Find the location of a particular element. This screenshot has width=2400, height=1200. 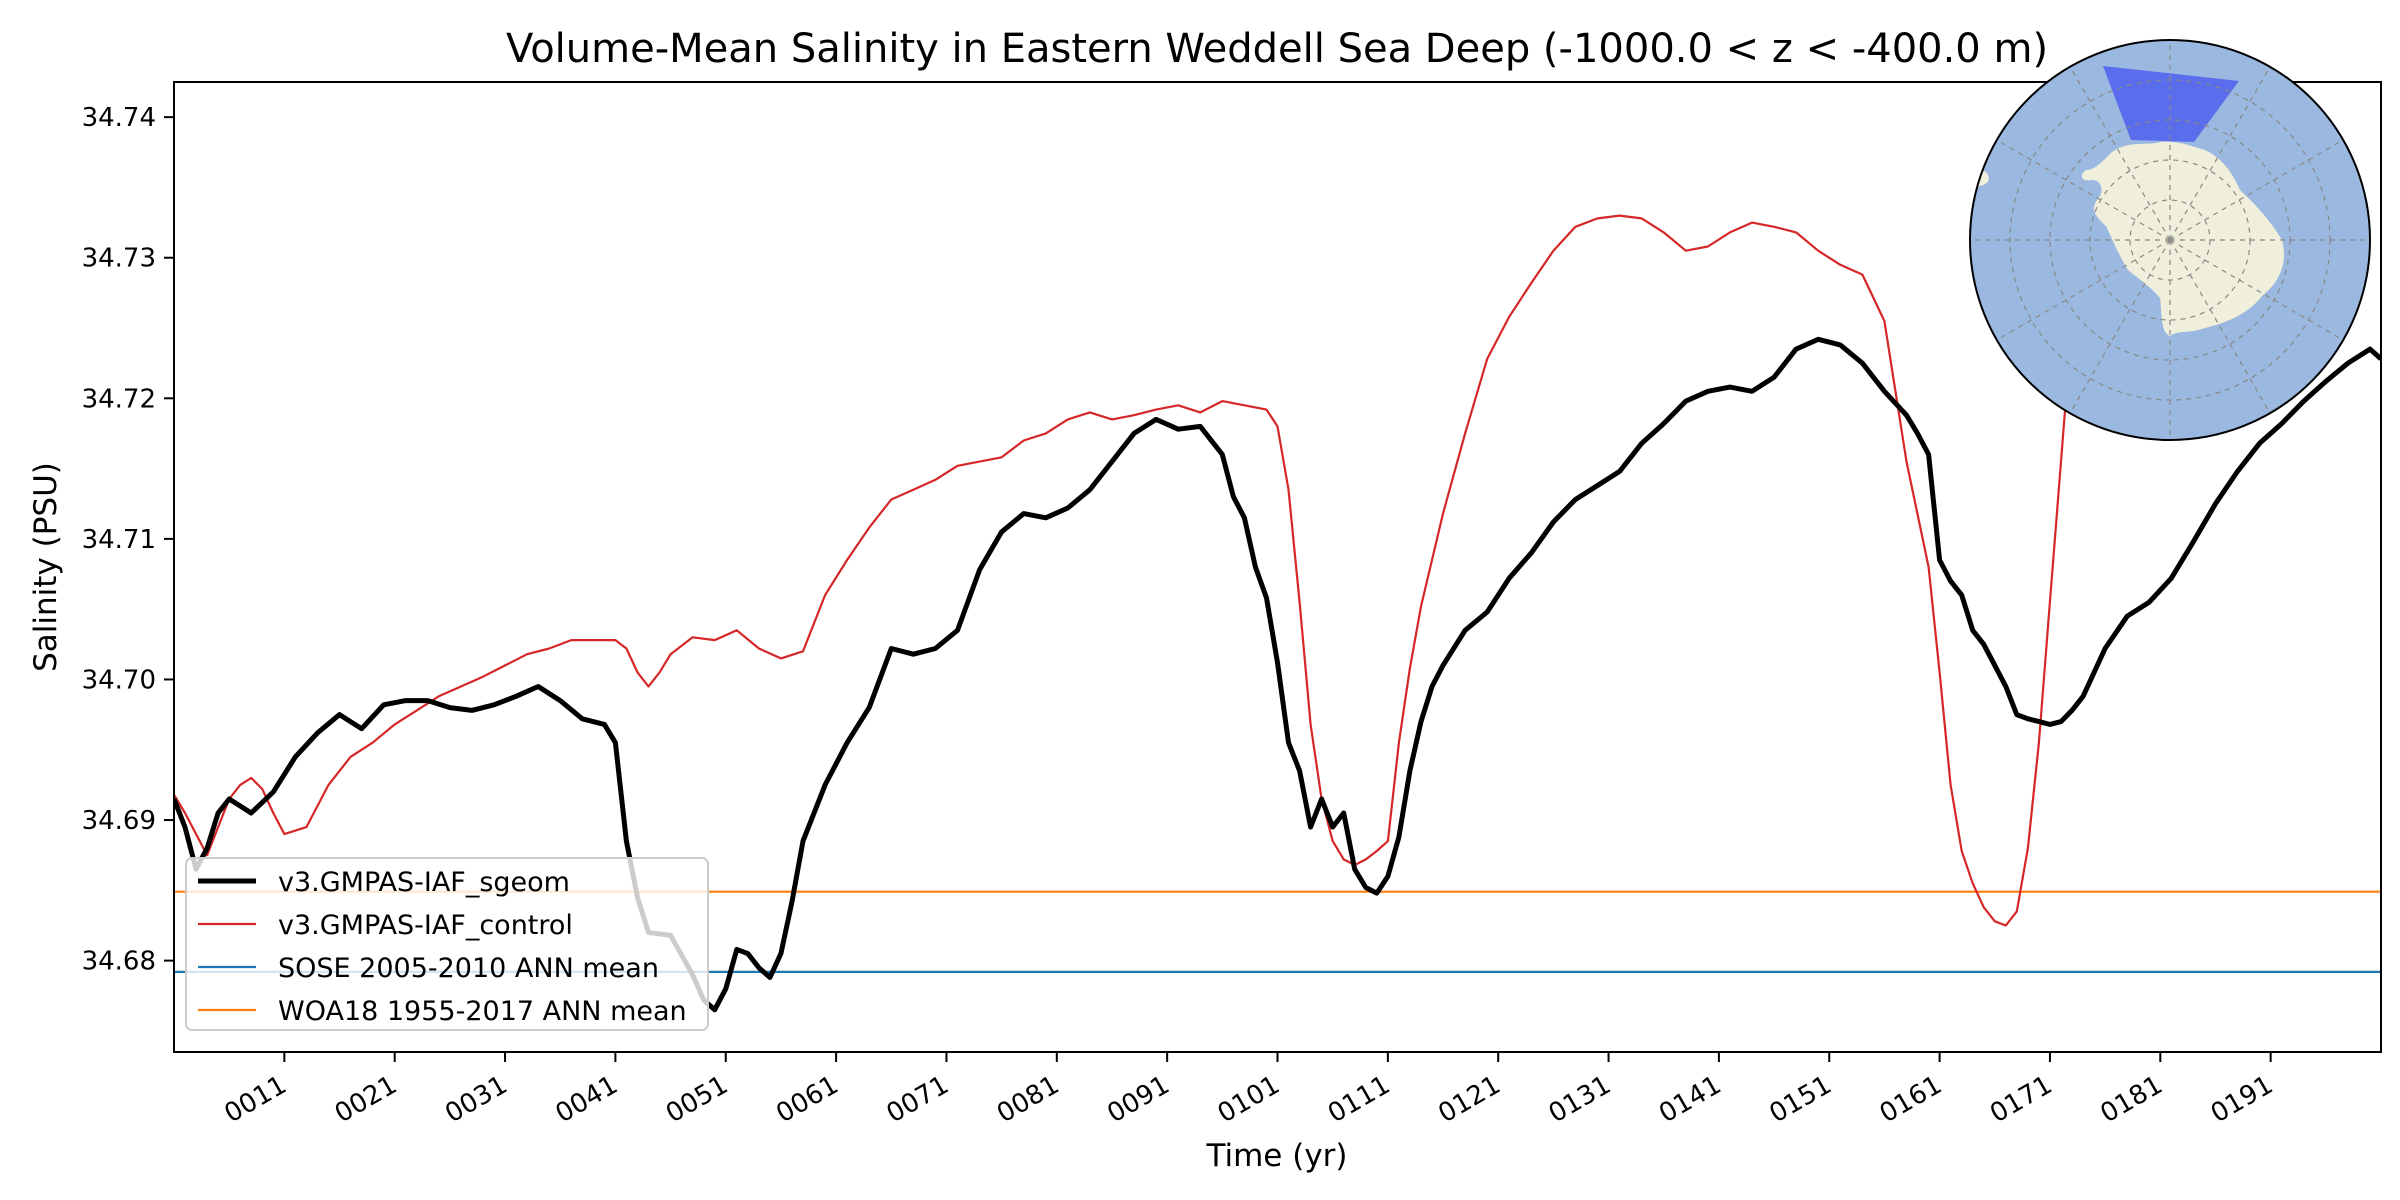

x-tick-label: 0111 is located at coordinates (1359, 1099).